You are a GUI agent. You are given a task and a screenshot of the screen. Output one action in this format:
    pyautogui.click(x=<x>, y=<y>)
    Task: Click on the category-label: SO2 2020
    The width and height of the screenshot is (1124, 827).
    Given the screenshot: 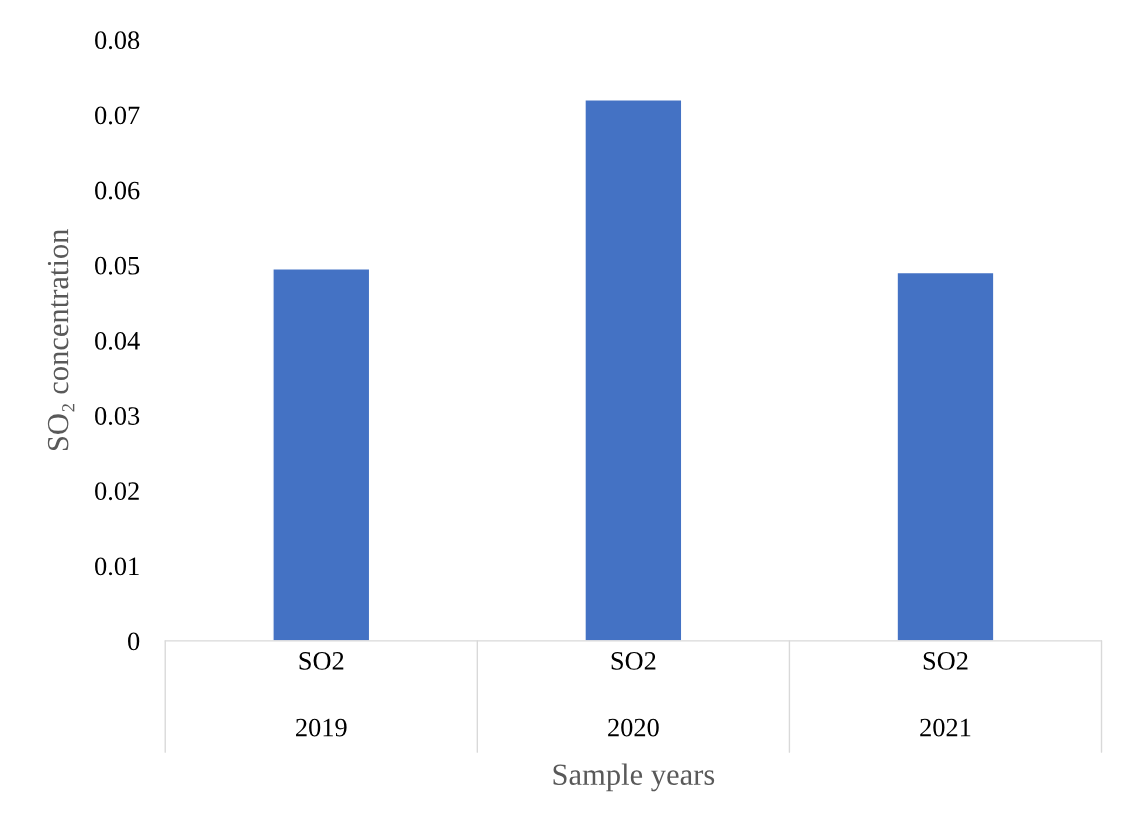 What is the action you would take?
    pyautogui.click(x=633, y=694)
    